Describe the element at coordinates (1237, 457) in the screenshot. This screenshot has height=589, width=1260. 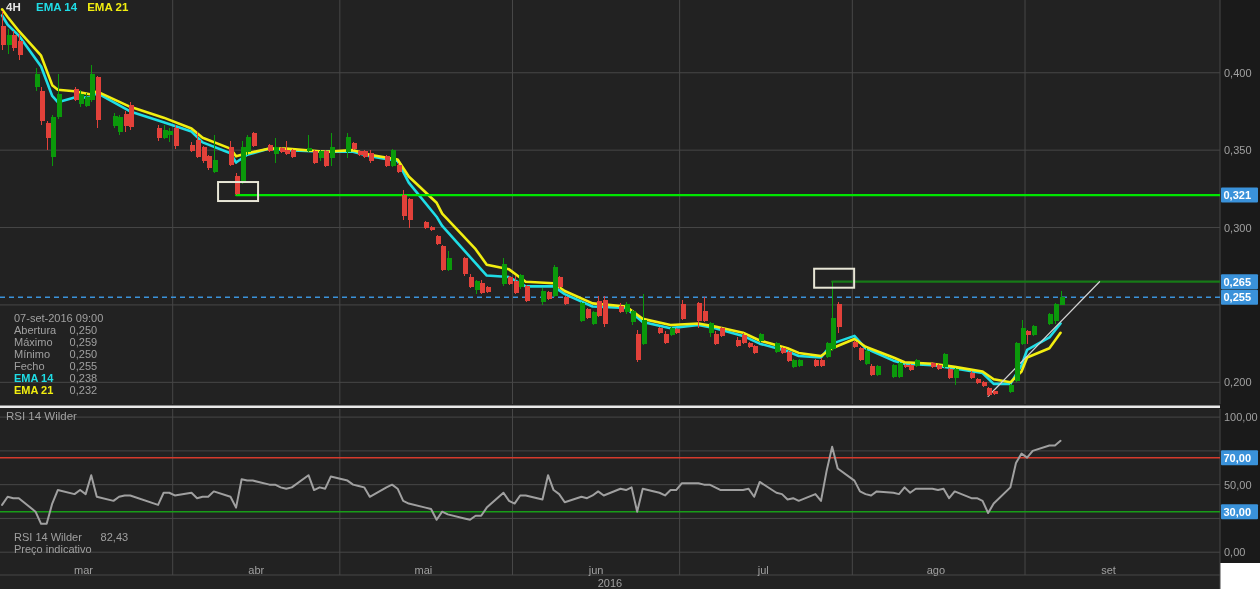
I see `ref-line-label: 70,00` at that location.